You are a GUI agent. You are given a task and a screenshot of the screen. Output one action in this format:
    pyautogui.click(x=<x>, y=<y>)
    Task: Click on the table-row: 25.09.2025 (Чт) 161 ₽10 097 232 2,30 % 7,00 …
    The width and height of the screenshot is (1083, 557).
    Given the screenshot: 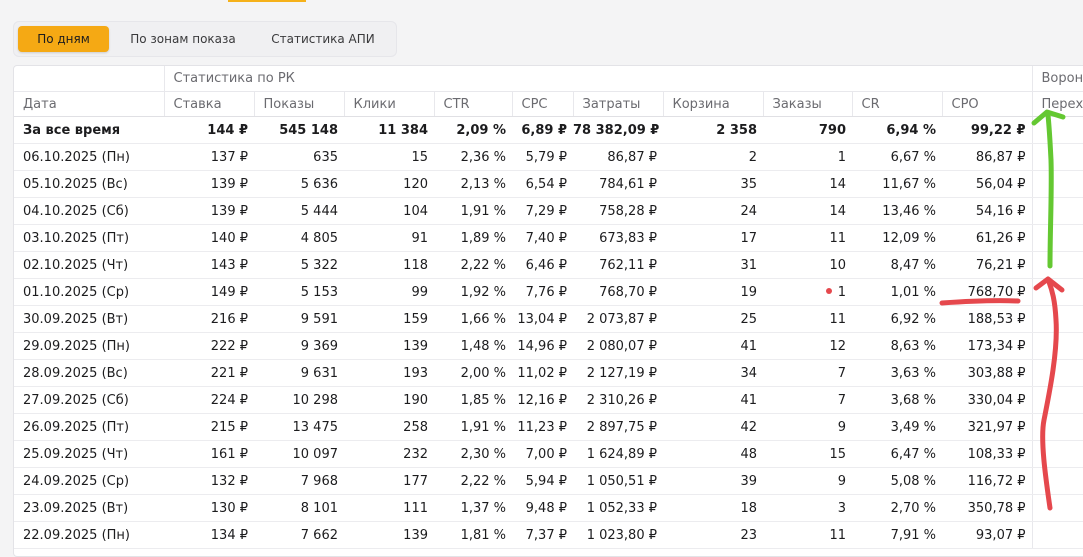 What is the action you would take?
    pyautogui.click(x=548, y=454)
    